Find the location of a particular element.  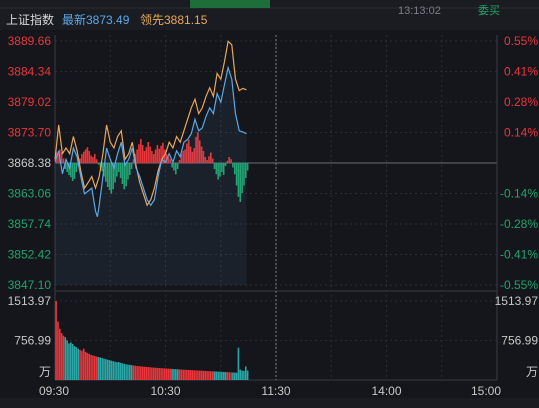

header-partial-block is located at coordinates (230, 4).